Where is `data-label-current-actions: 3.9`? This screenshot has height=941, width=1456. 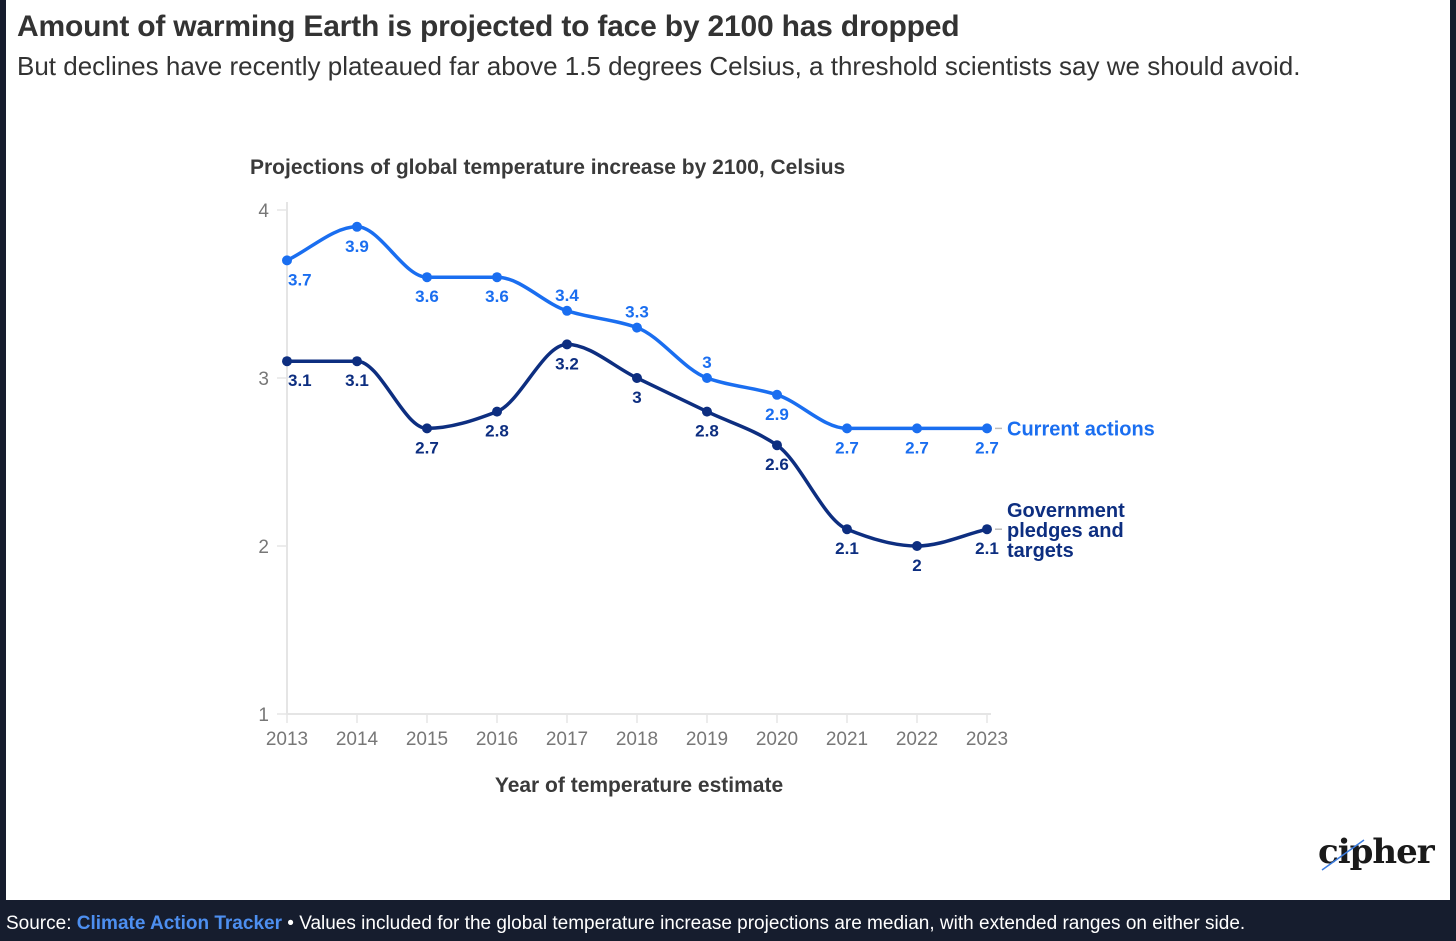
data-label-current-actions: 3.9 is located at coordinates (357, 246).